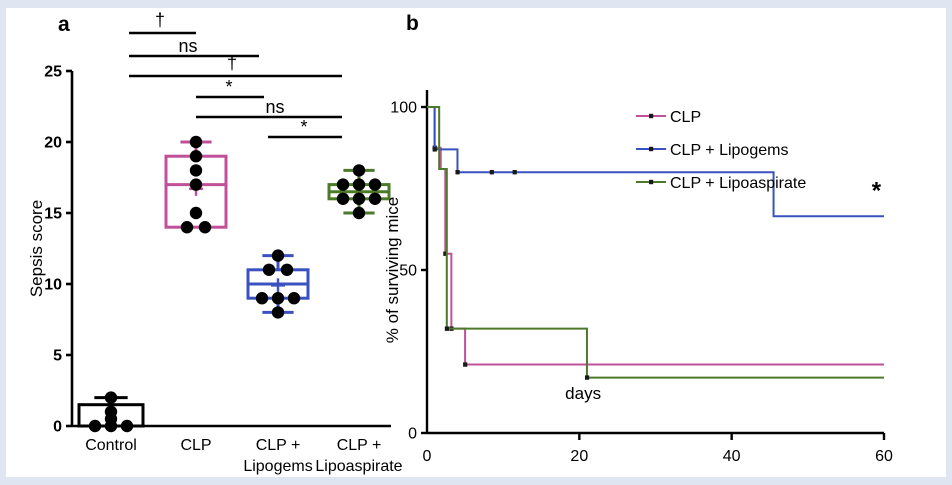  I want to click on panel-b-legend-item: CLP + Lipoaspirate, so click(721, 183).